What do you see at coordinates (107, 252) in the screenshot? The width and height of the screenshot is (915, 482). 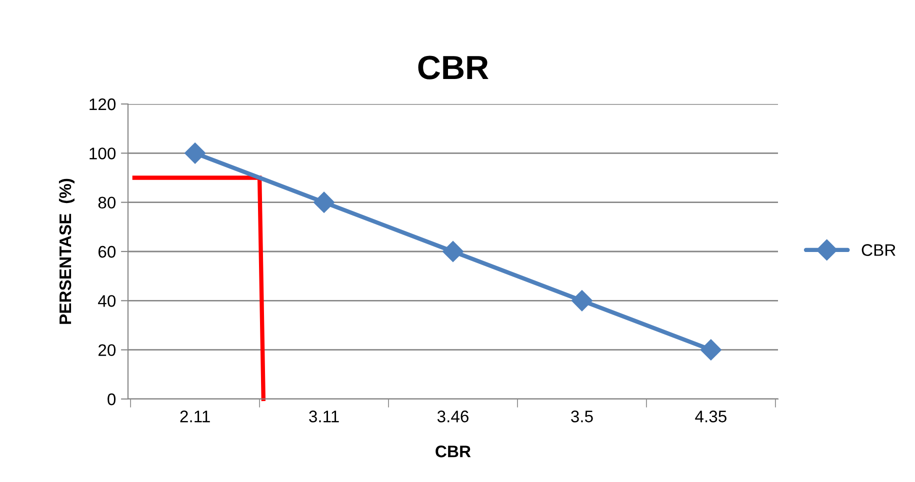 I see `y-tick-label: 60` at bounding box center [107, 252].